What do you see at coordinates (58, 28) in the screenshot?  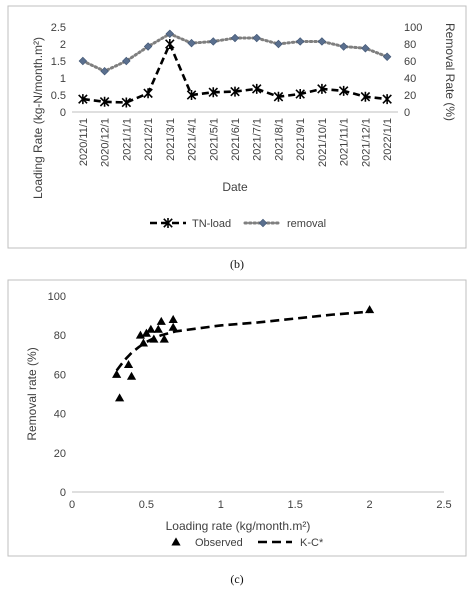 I see `y-tick-label: 2.5` at bounding box center [58, 28].